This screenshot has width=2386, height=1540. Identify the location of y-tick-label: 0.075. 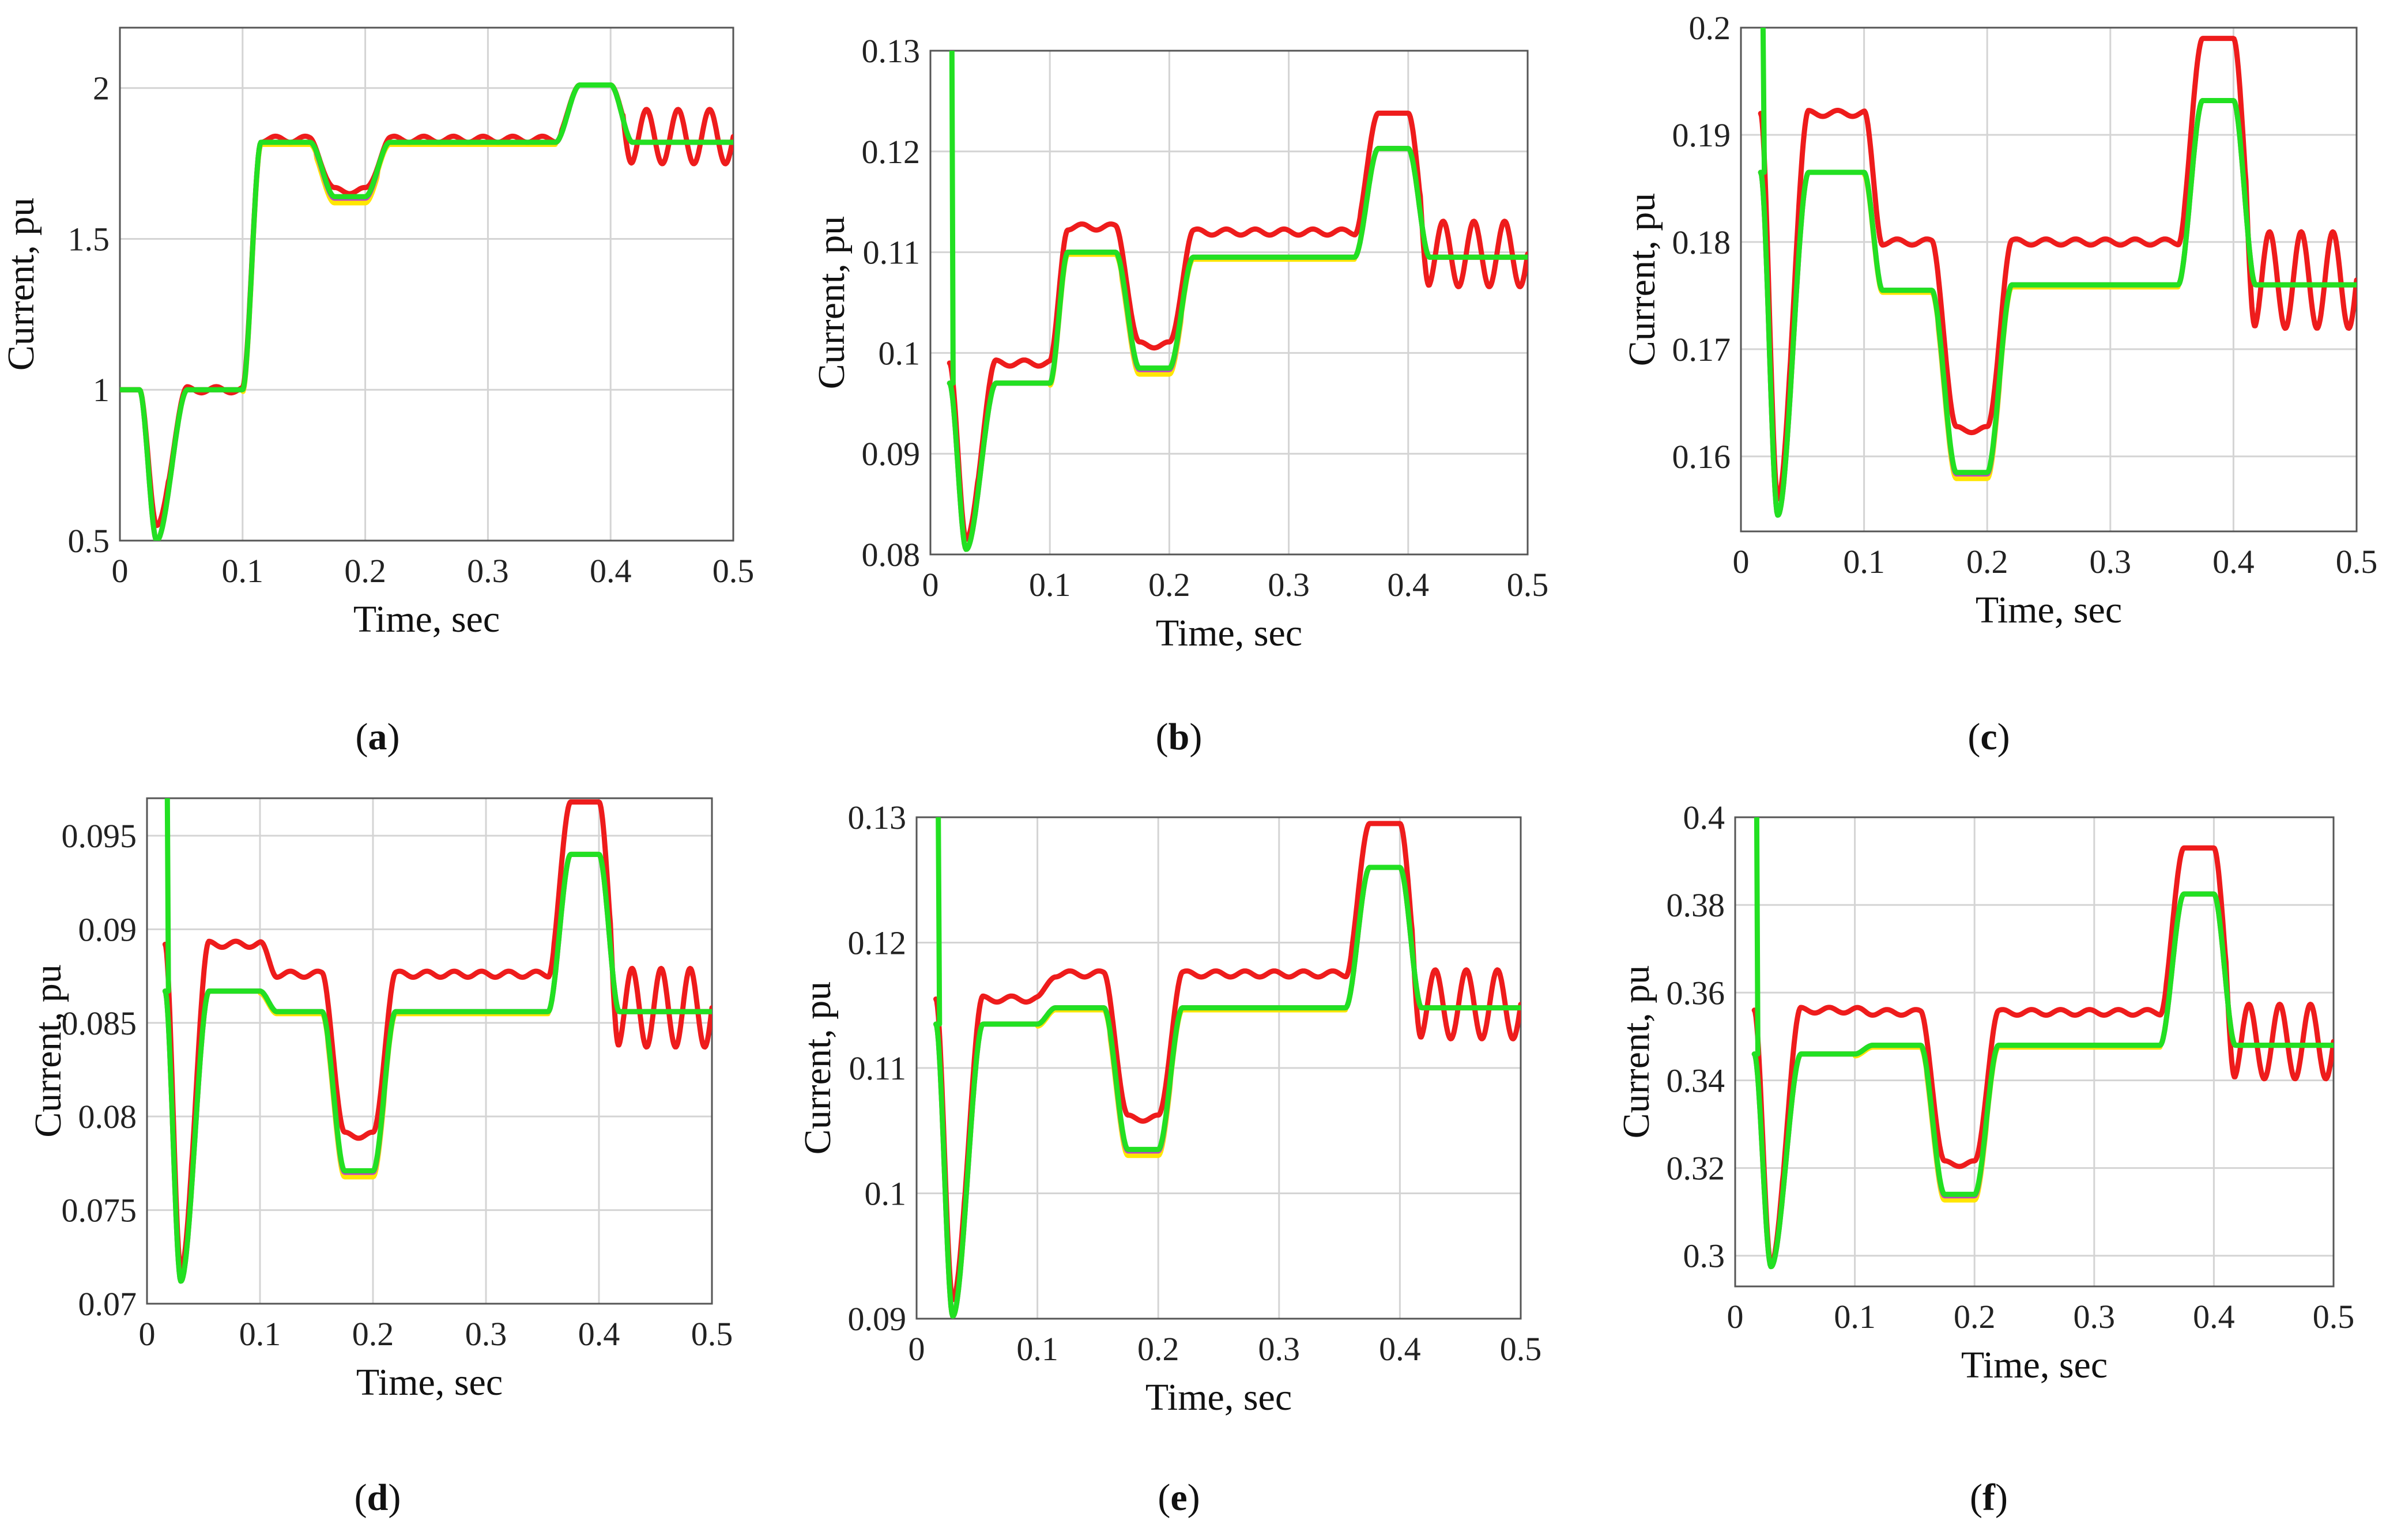
(99, 1210).